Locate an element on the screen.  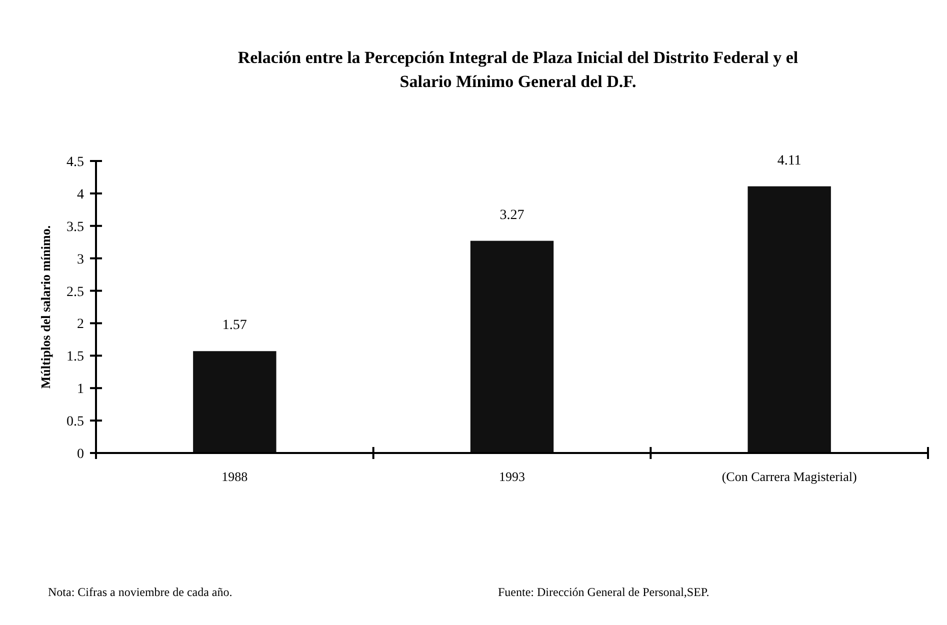
y-tick-label: 3.5 is located at coordinates (75, 227).